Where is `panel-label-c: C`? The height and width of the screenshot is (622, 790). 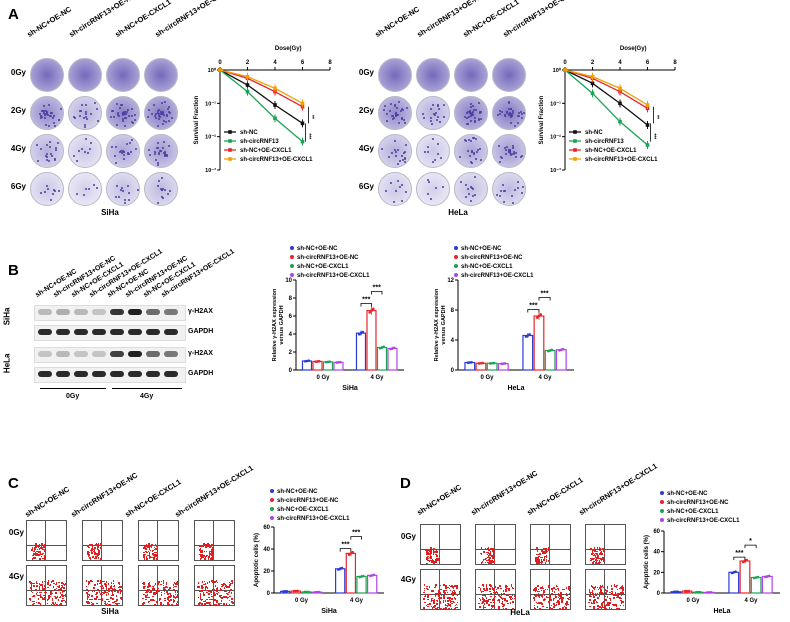
panel-label-c: C is located at coordinates (13, 483).